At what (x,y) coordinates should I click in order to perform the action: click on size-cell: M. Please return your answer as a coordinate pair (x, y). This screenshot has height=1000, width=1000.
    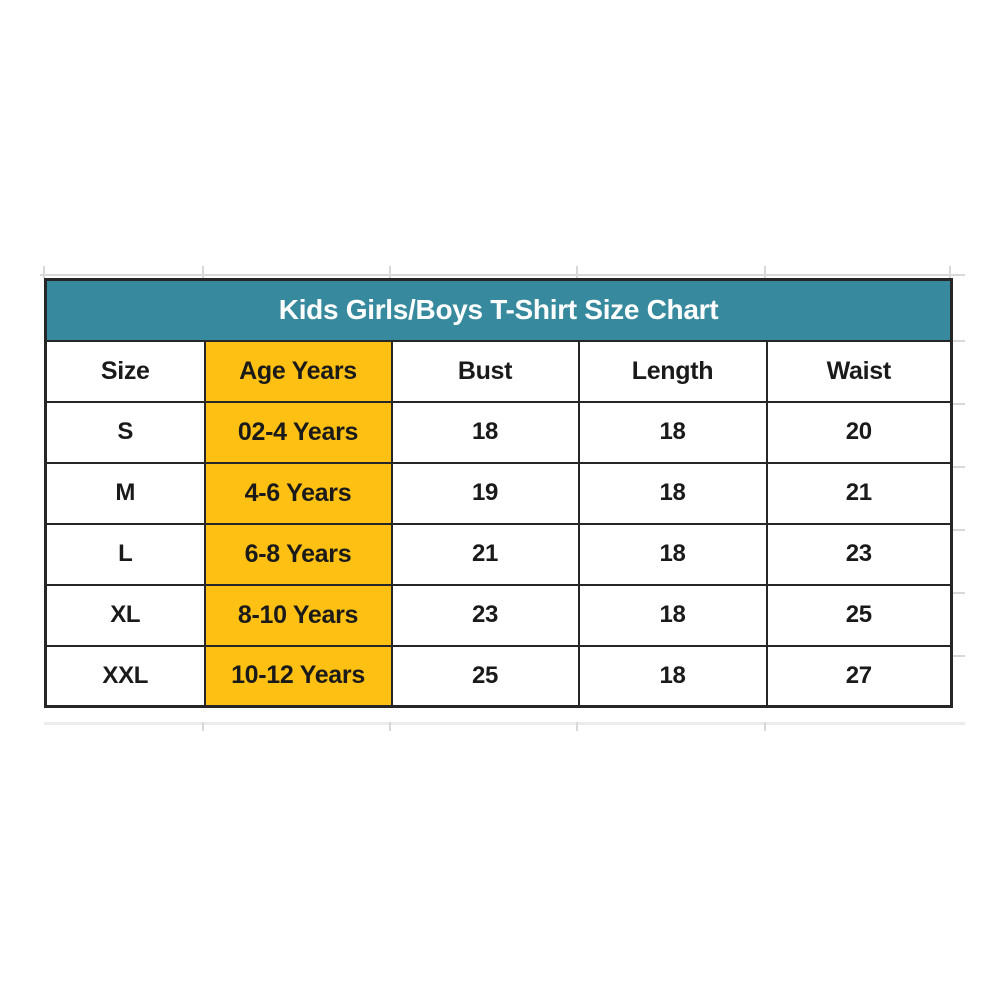
    Looking at the image, I should click on (125, 493).